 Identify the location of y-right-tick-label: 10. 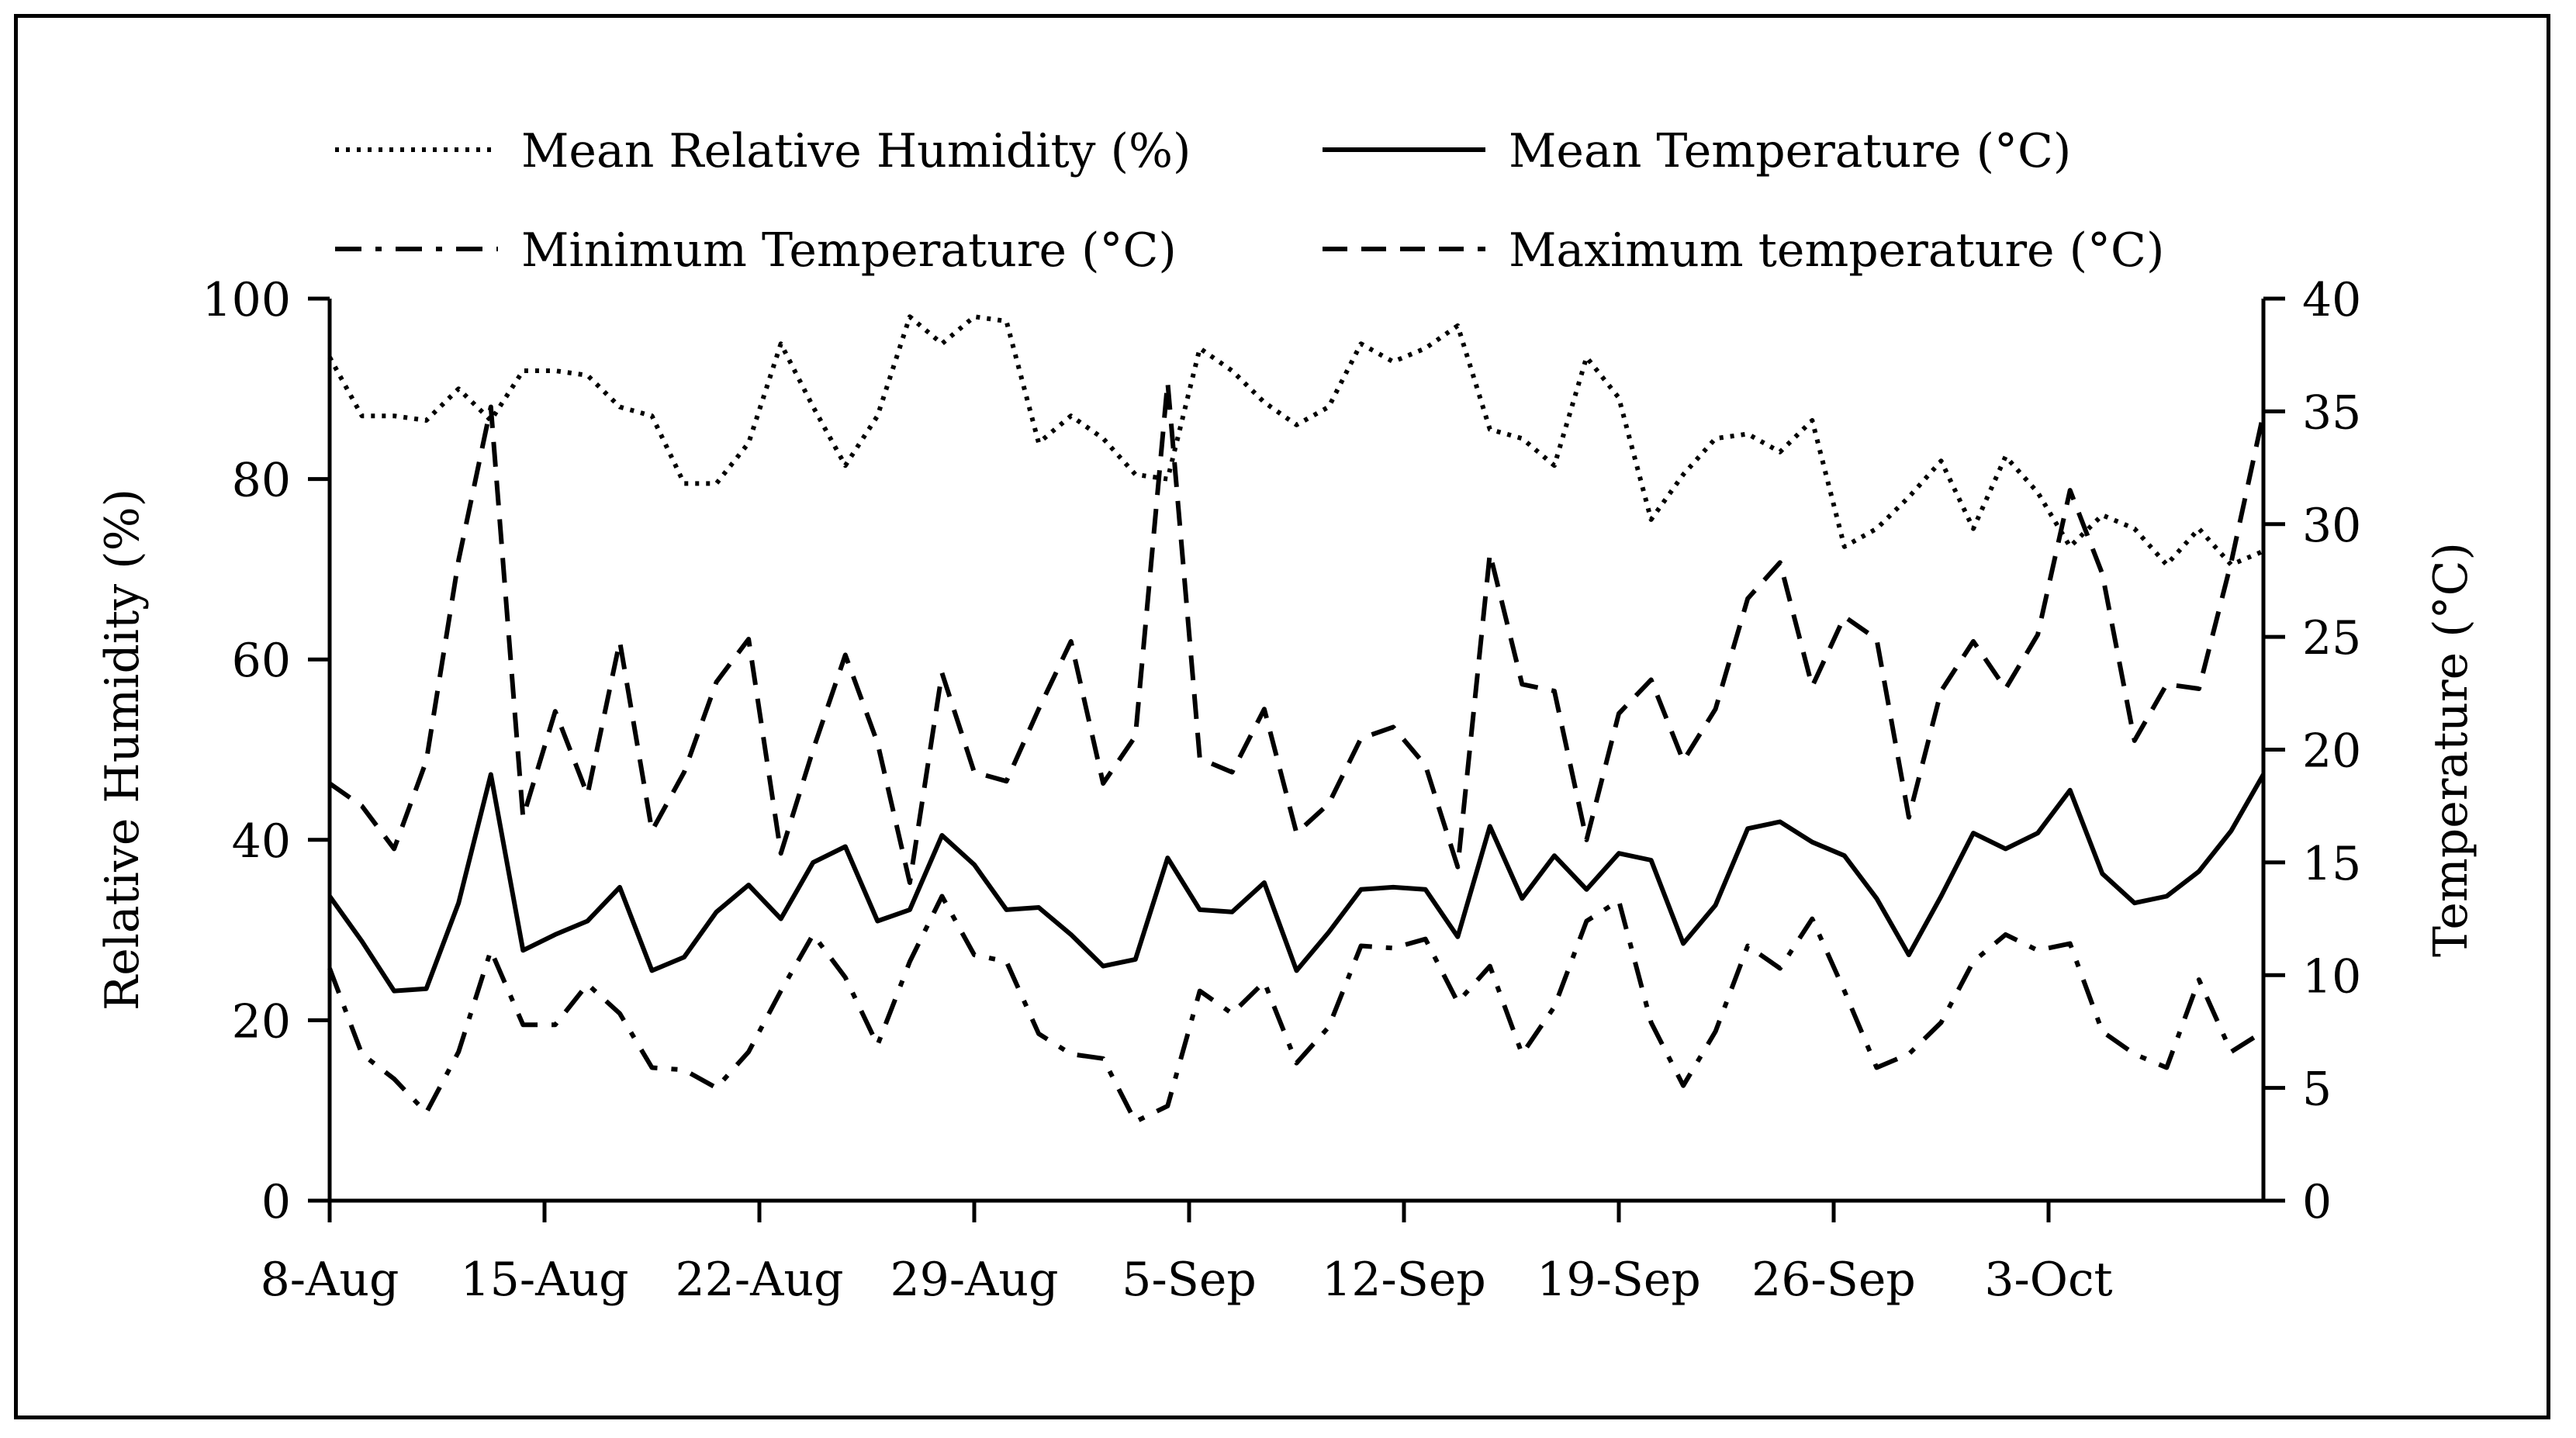
(2331, 976).